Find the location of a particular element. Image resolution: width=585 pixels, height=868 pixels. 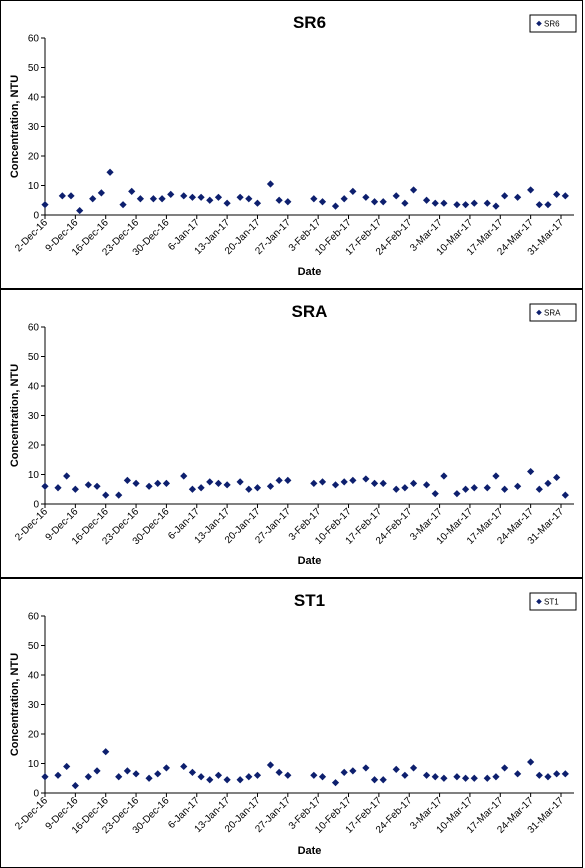

legend-marker-icon is located at coordinates (539, 23).